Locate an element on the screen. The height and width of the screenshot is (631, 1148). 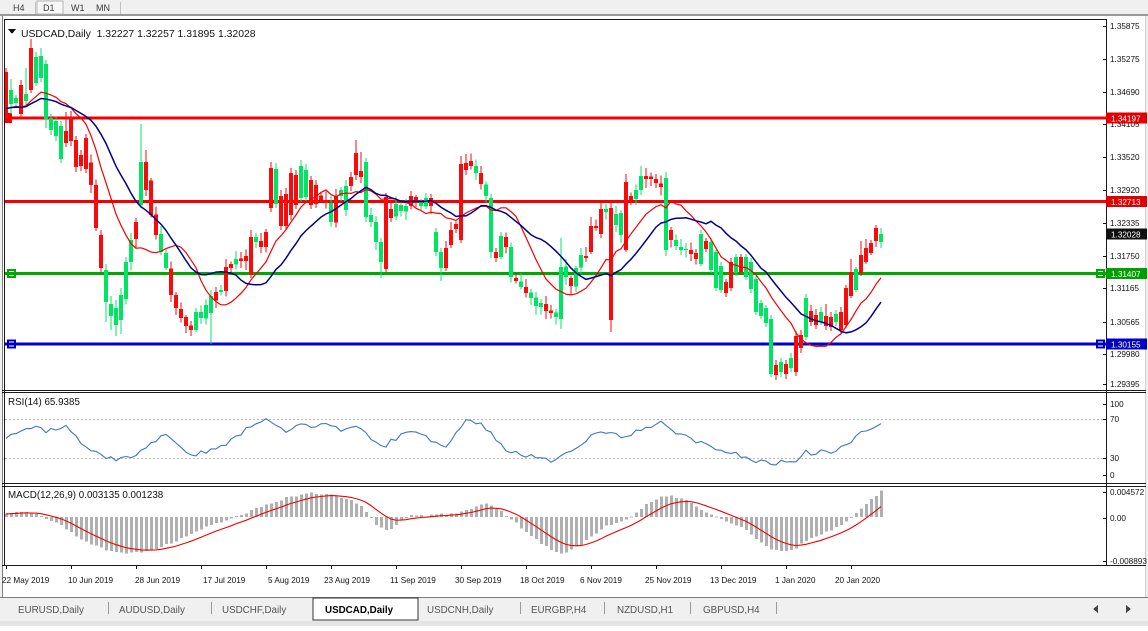
svg-text: USDCAD,Daily is located at coordinates (359, 610).